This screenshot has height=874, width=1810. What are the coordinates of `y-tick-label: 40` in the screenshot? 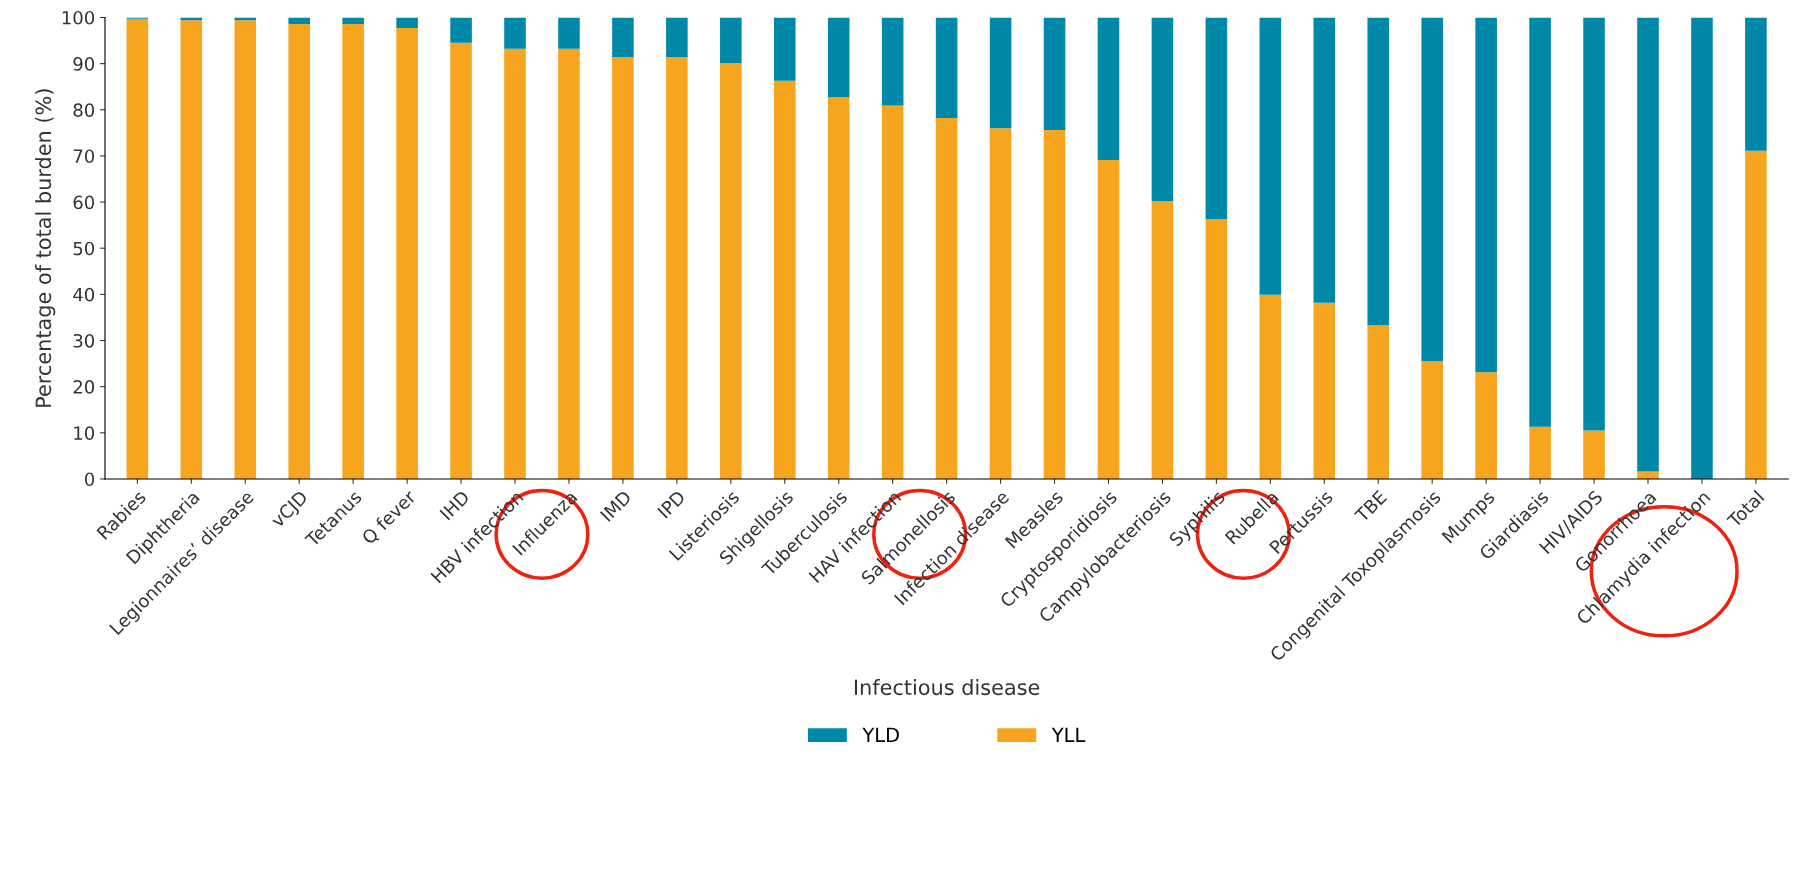 It's located at (84, 294).